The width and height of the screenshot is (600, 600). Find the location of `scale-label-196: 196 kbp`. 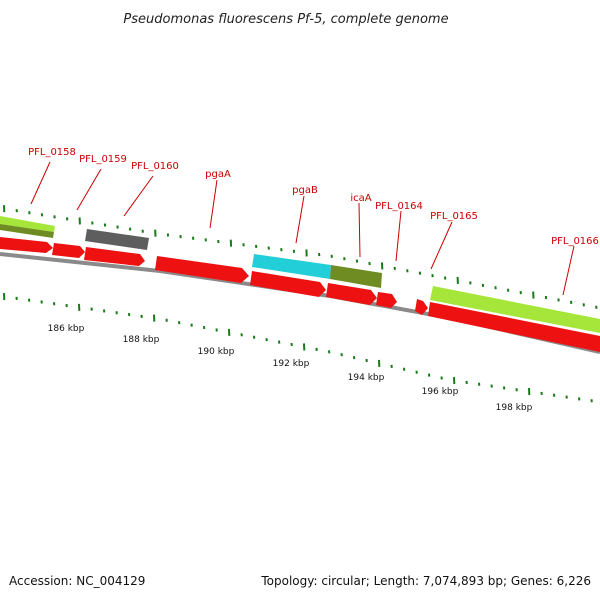

scale-label-196: 196 kbp is located at coordinates (440, 392).